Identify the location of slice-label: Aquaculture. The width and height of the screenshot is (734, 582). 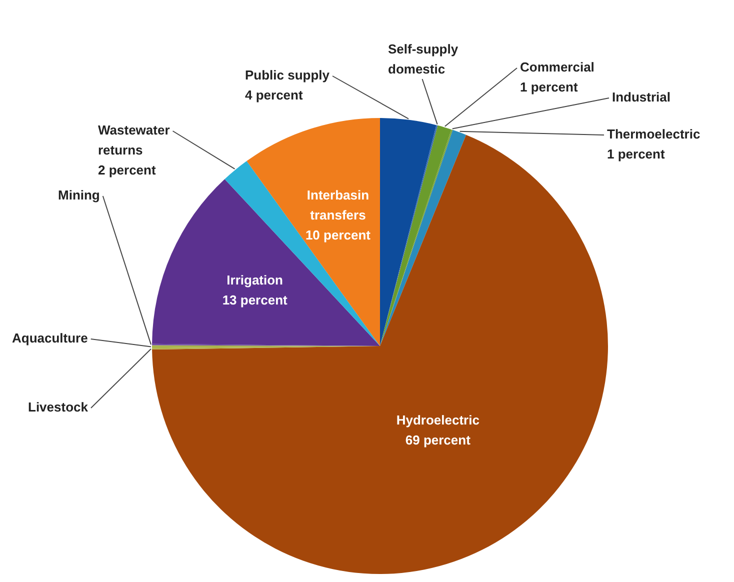
(50, 338).